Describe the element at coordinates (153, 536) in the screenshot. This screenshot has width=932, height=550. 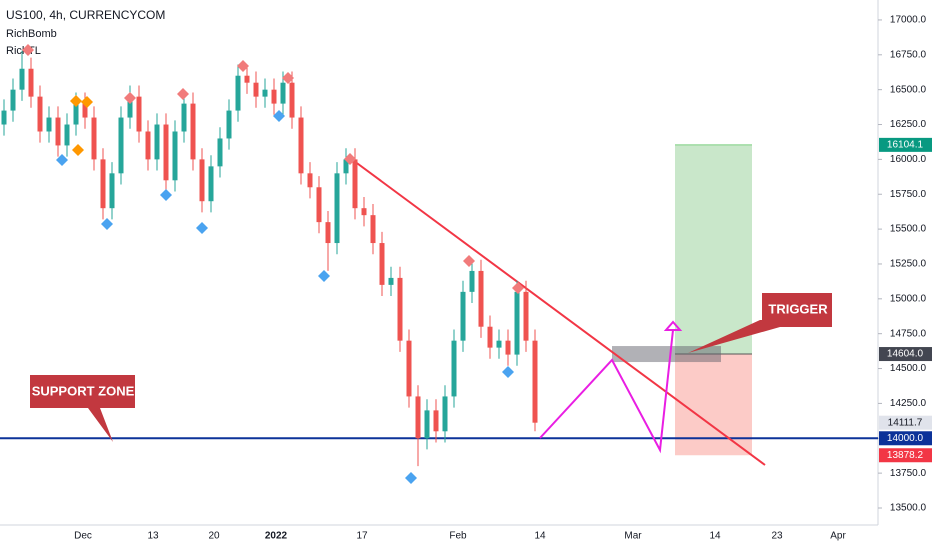
I see `x-tick-label: 13` at that location.